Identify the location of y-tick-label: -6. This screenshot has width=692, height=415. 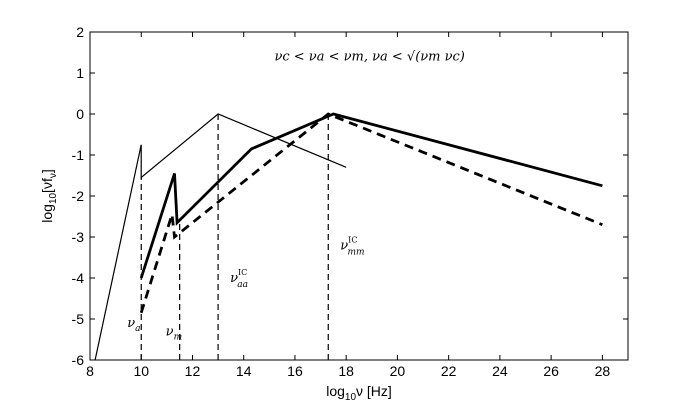
(78, 360).